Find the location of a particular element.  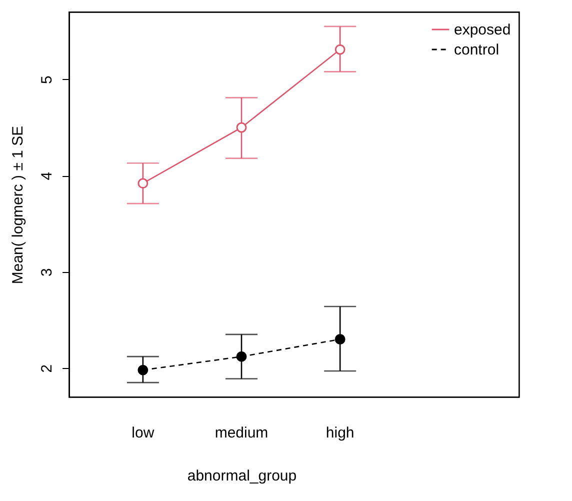

legend-label: control is located at coordinates (477, 50).